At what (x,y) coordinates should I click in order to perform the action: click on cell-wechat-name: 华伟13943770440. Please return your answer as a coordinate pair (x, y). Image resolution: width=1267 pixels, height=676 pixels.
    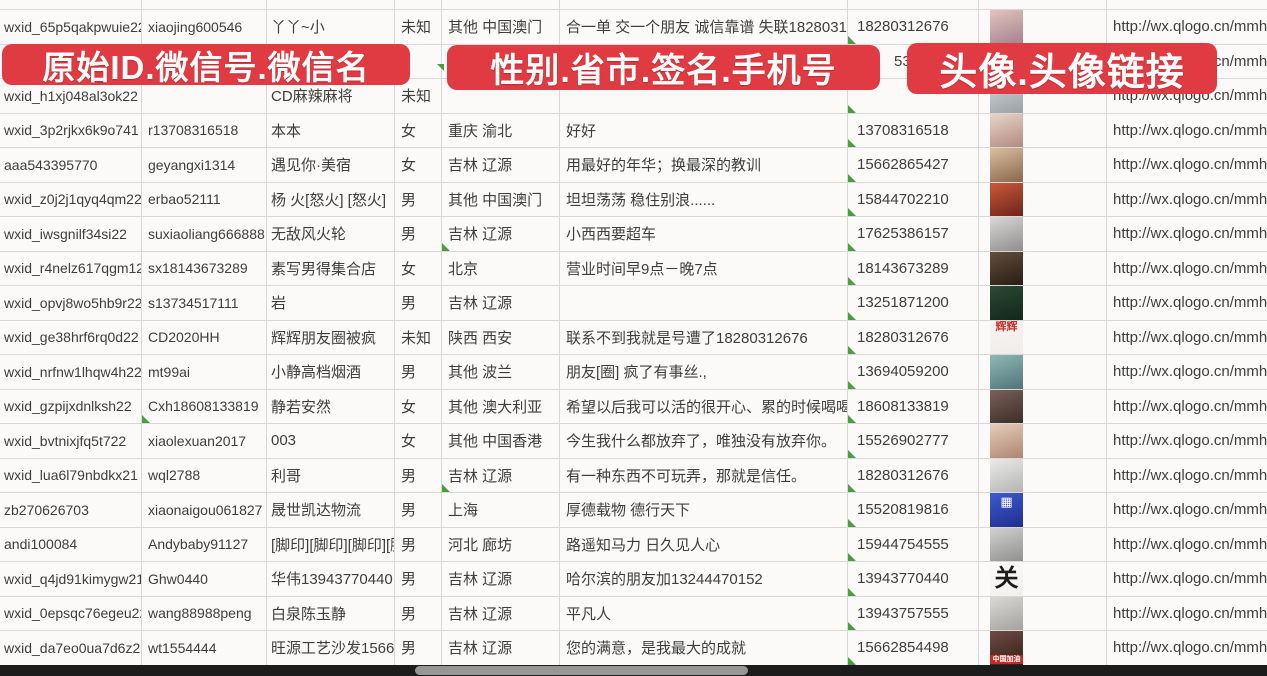
    Looking at the image, I should click on (331, 579).